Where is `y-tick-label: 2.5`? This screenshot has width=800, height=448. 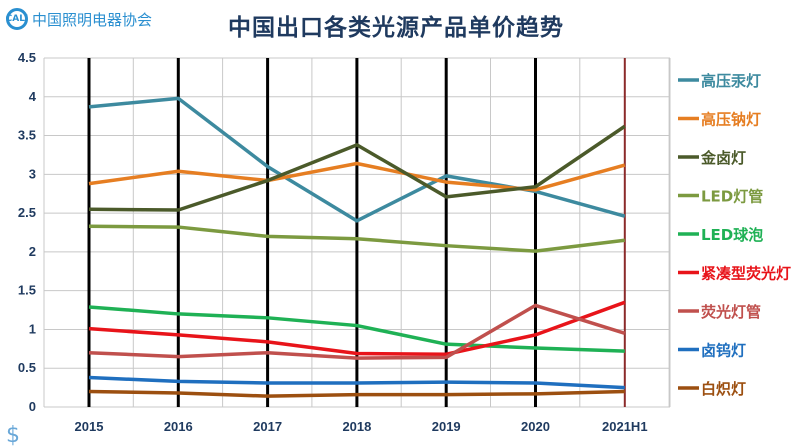
y-tick-label: 2.5 is located at coordinates (27, 212).